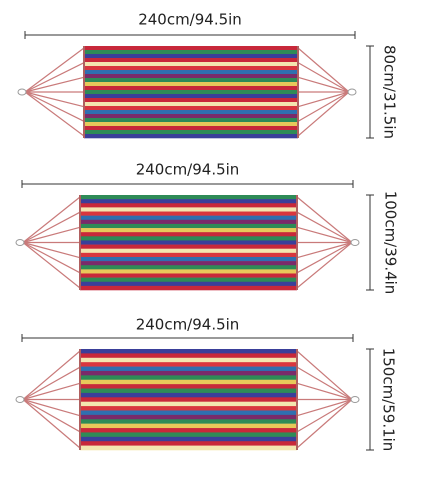  What do you see at coordinates (390, 92) in the screenshot?
I see `width-label: 80cm/31.5in` at bounding box center [390, 92].